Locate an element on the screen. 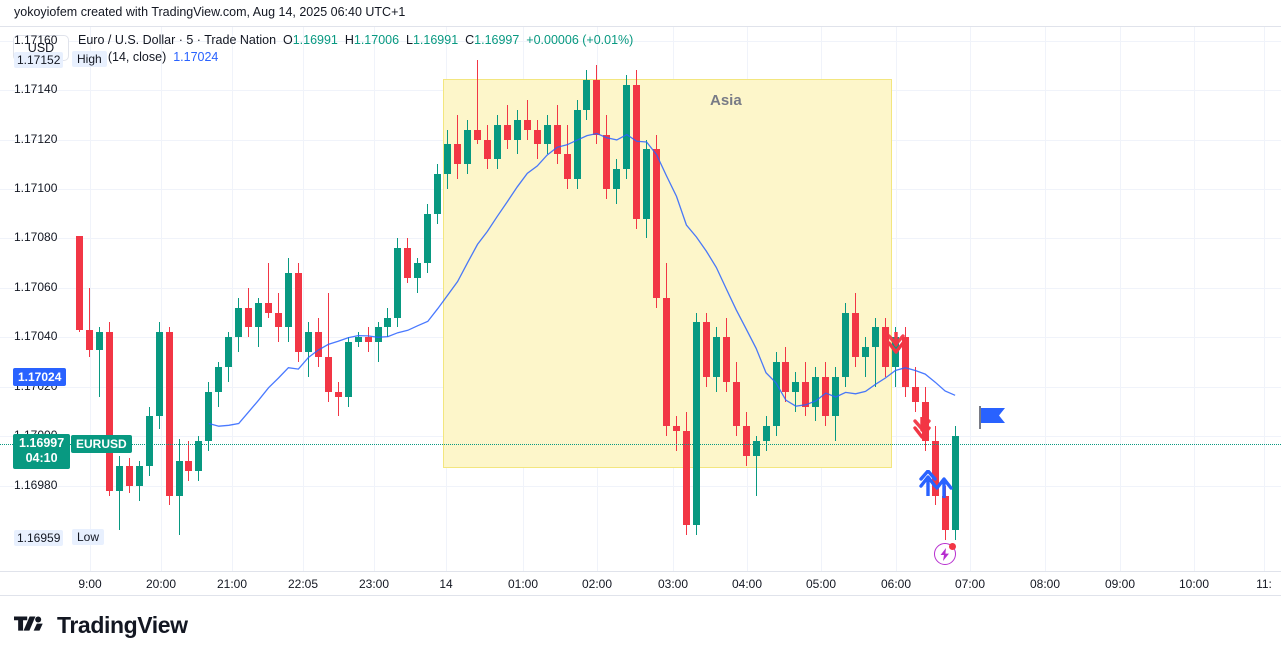  symbol-price-tag: EURUSD is located at coordinates (101, 443).